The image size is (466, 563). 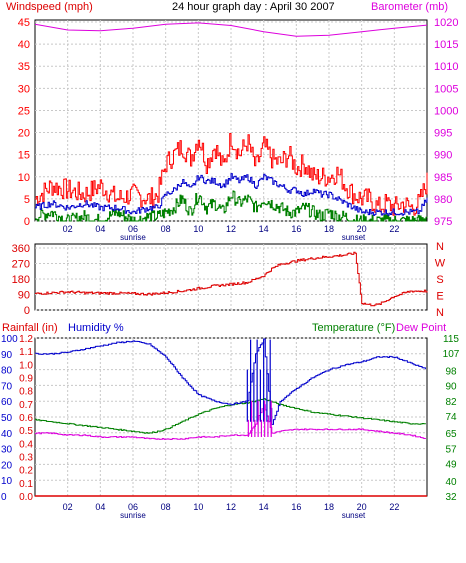 What do you see at coordinates (100, 229) in the screenshot?
I see `x-tick-label-top: 04` at bounding box center [100, 229].